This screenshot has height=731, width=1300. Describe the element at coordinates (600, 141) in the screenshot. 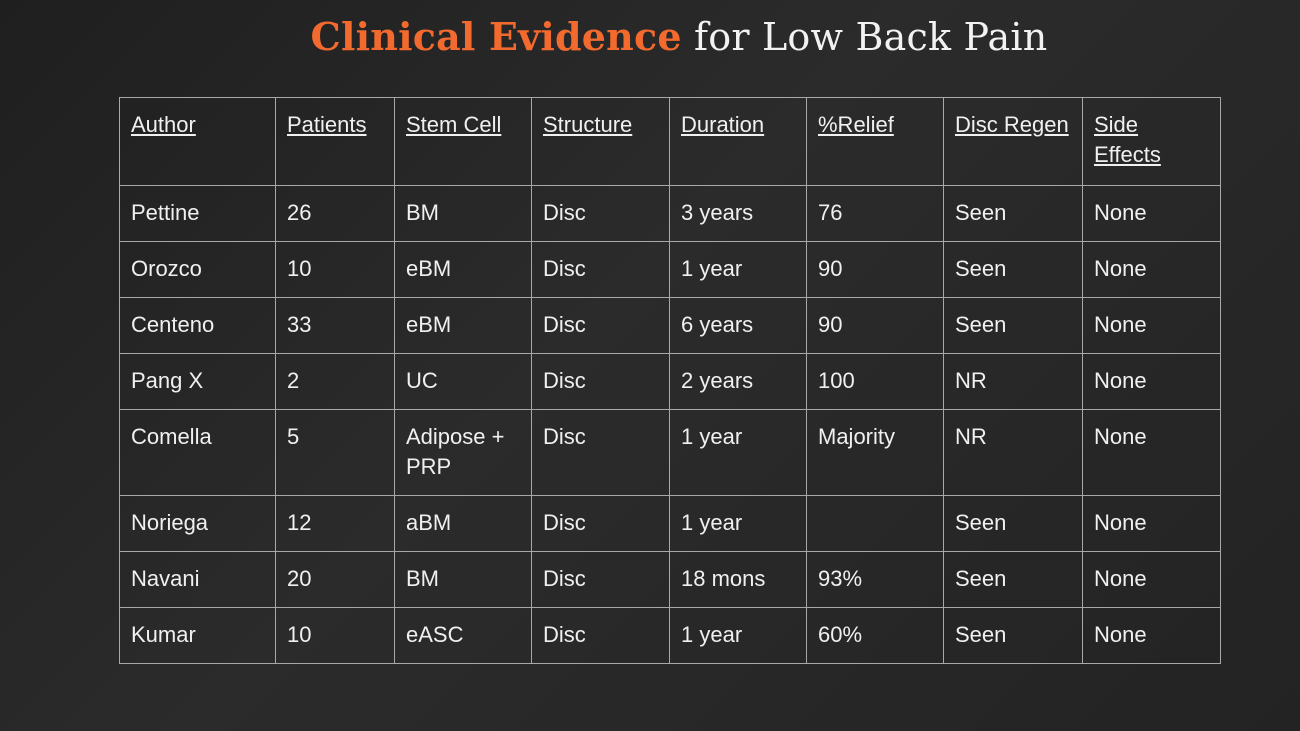

I see `header-structure: Structure` at that location.